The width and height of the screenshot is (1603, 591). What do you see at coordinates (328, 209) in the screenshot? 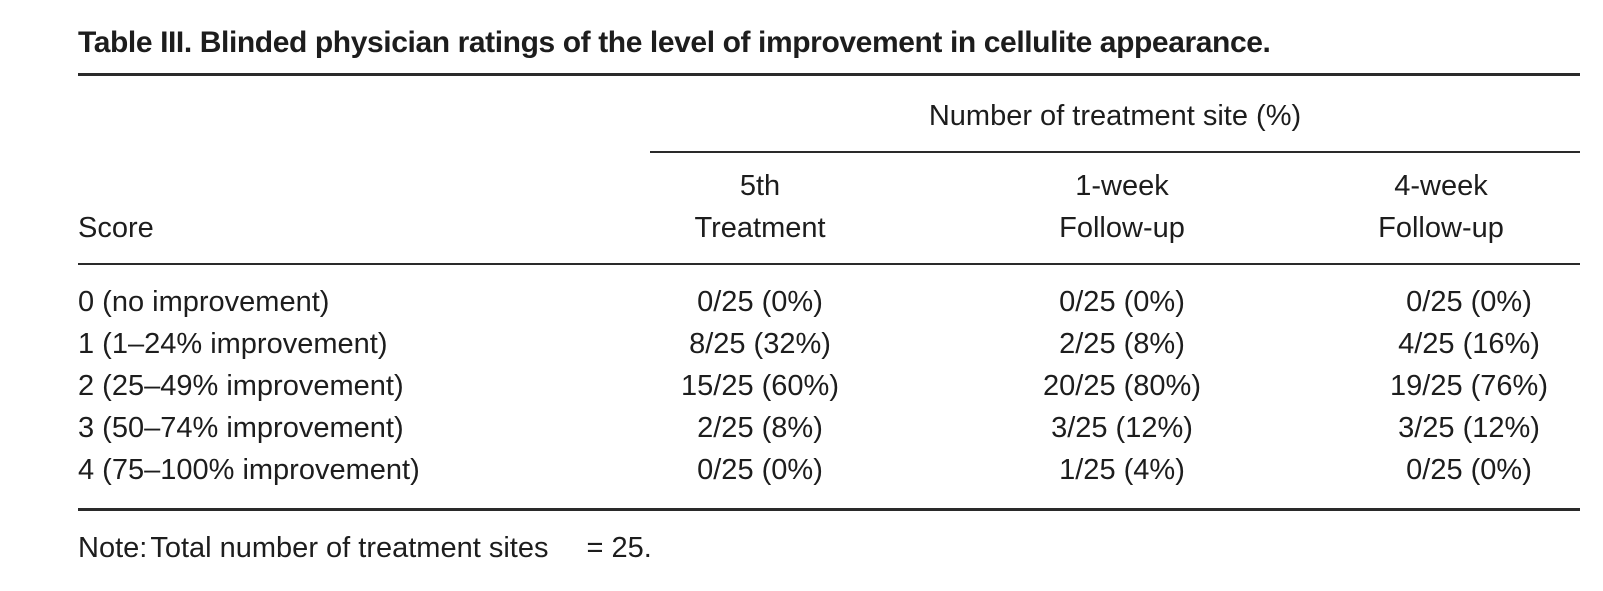
I see `column-header-score: Score` at bounding box center [328, 209].